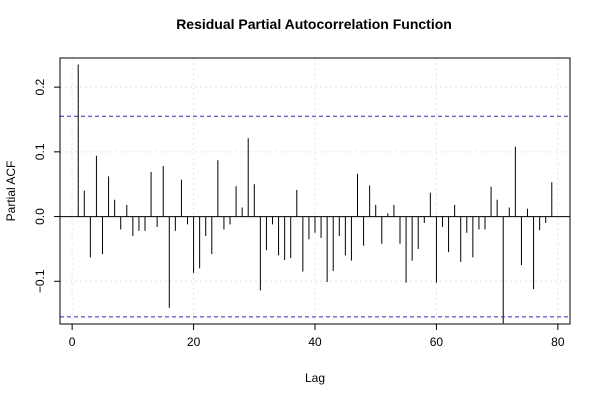 This screenshot has height=400, width=600. I want to click on x-tick-label-80: 80, so click(558, 342).